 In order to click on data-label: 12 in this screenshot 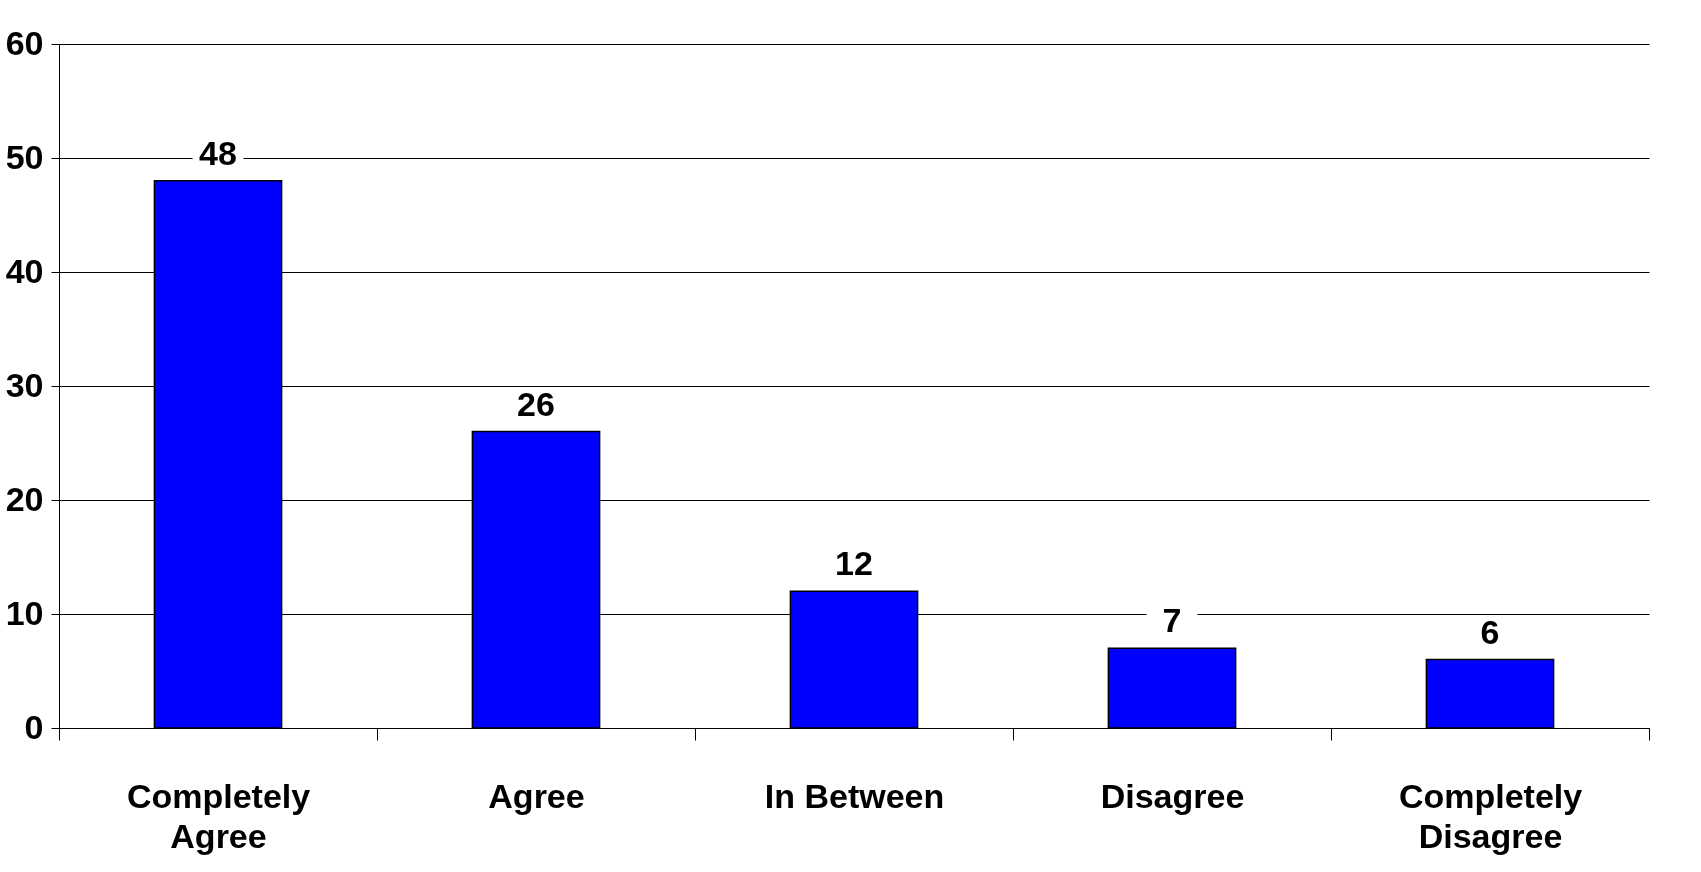, I will do `click(854, 563)`.